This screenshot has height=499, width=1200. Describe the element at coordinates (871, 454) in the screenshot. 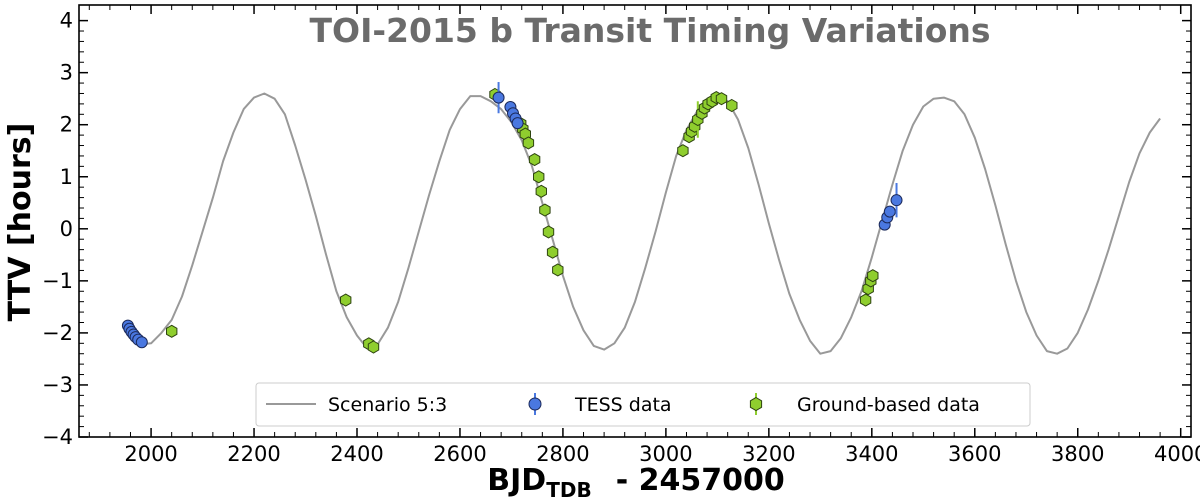

I see `x-tick-label: 3400` at that location.